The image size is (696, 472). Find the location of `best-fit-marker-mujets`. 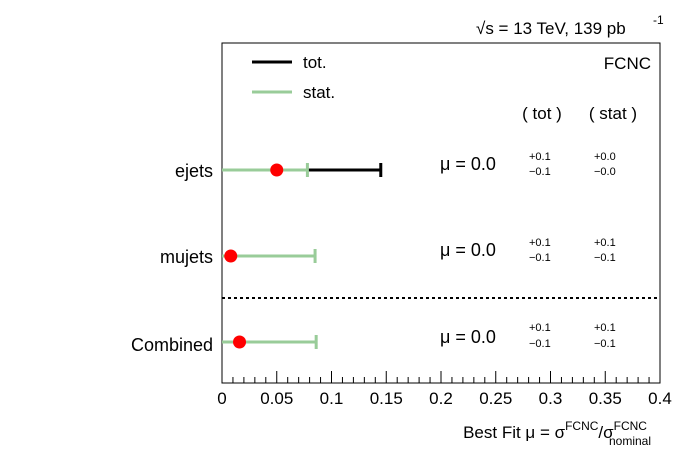

best-fit-marker-mujets is located at coordinates (231, 256).